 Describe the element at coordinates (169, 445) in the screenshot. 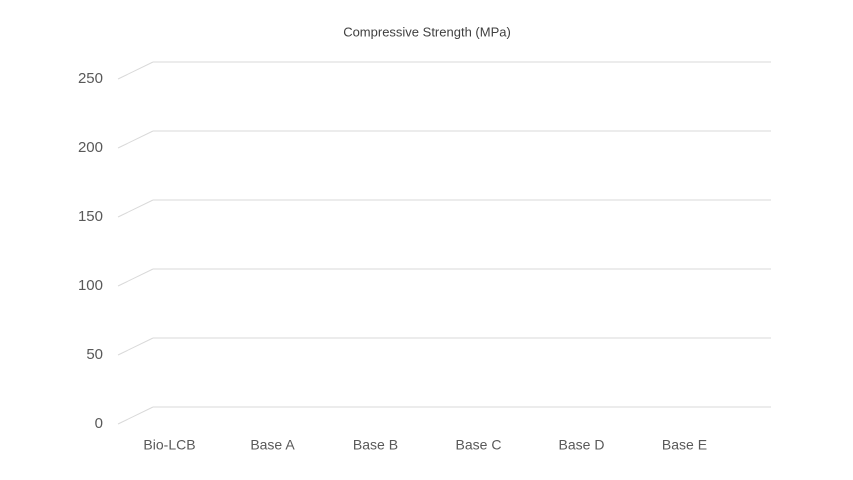

I see `x-tick-label: Bio-LCB` at that location.